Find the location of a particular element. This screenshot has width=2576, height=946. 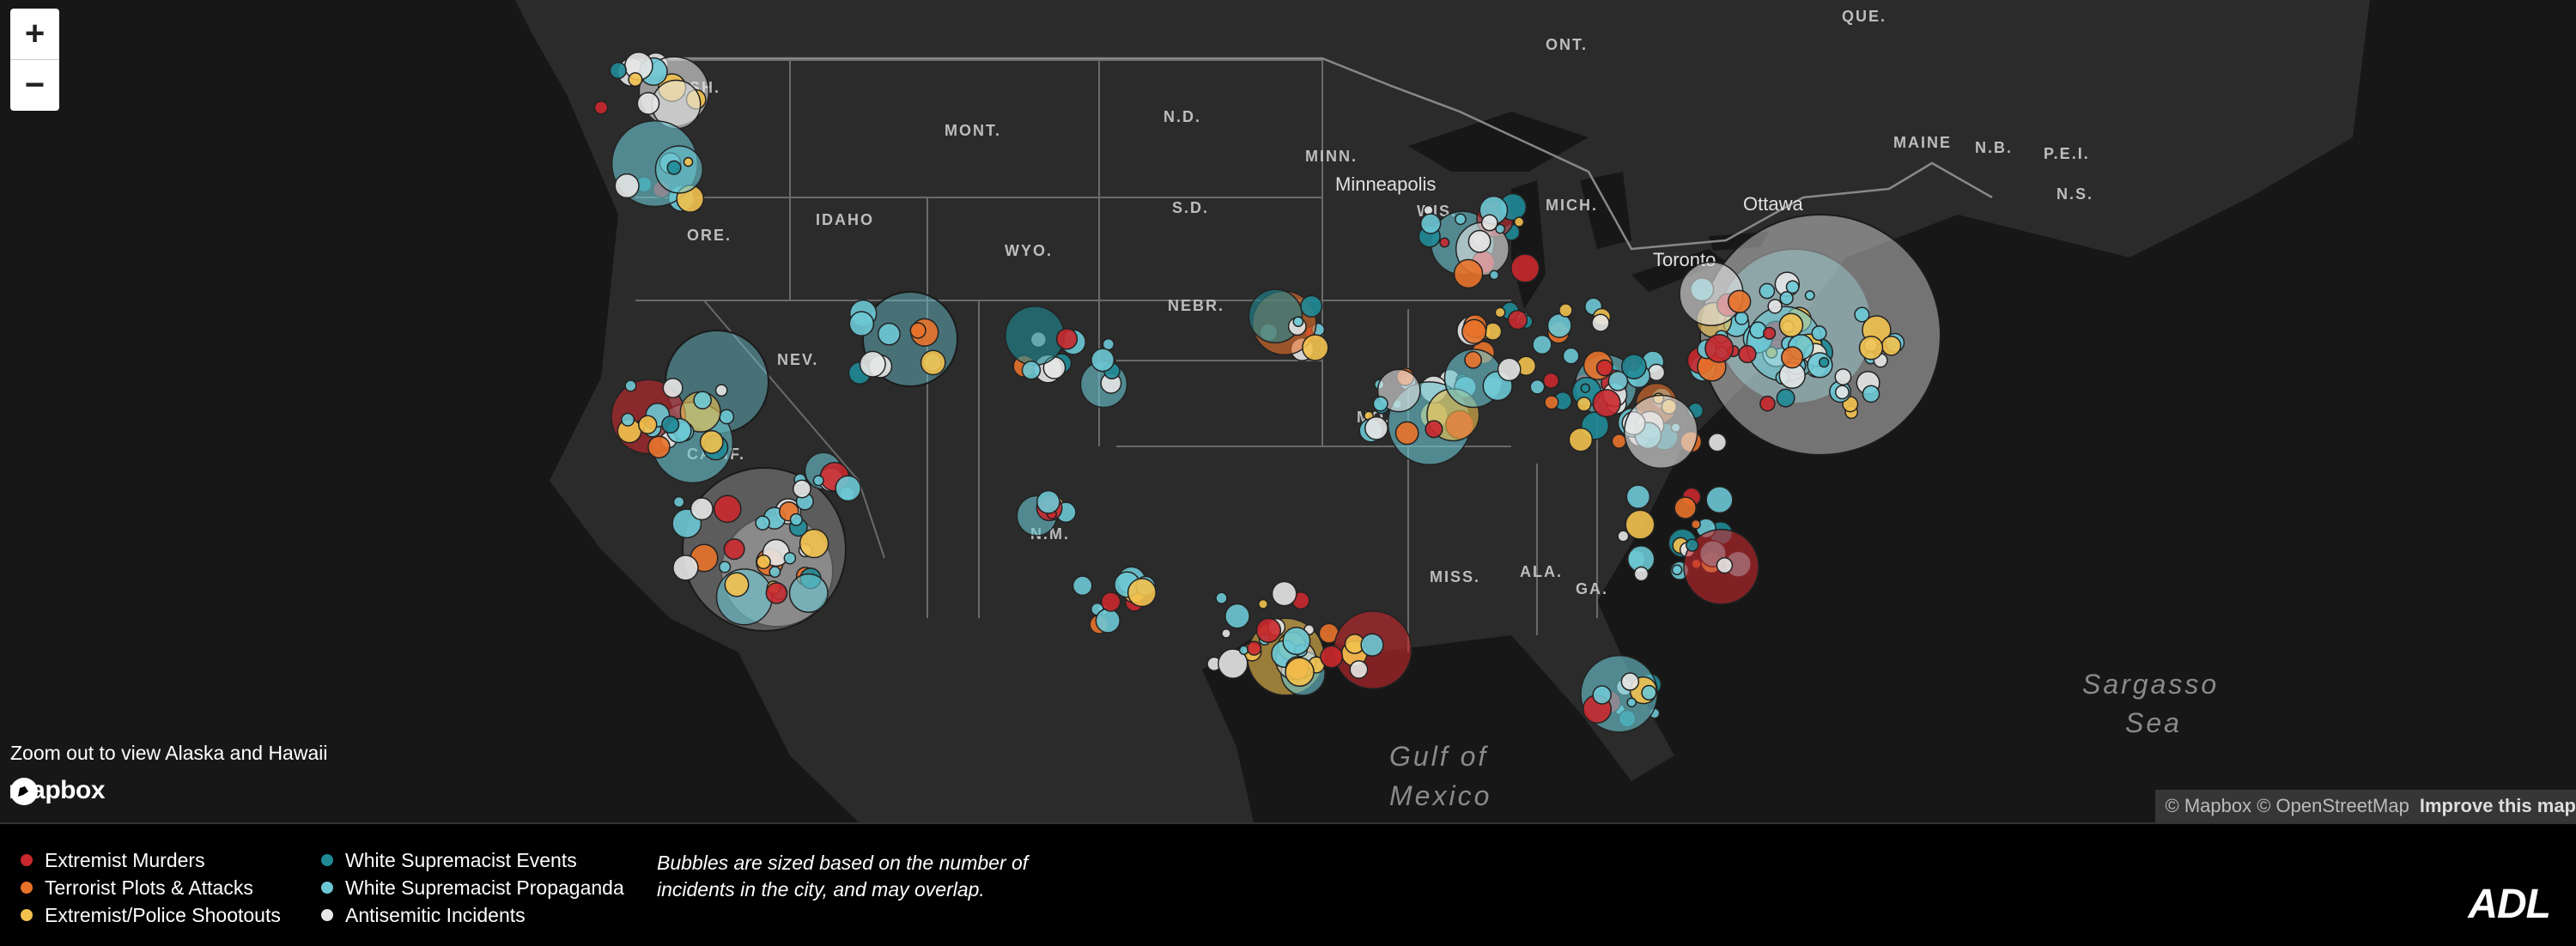

mapbox-logo: mapbox is located at coordinates (57, 791).